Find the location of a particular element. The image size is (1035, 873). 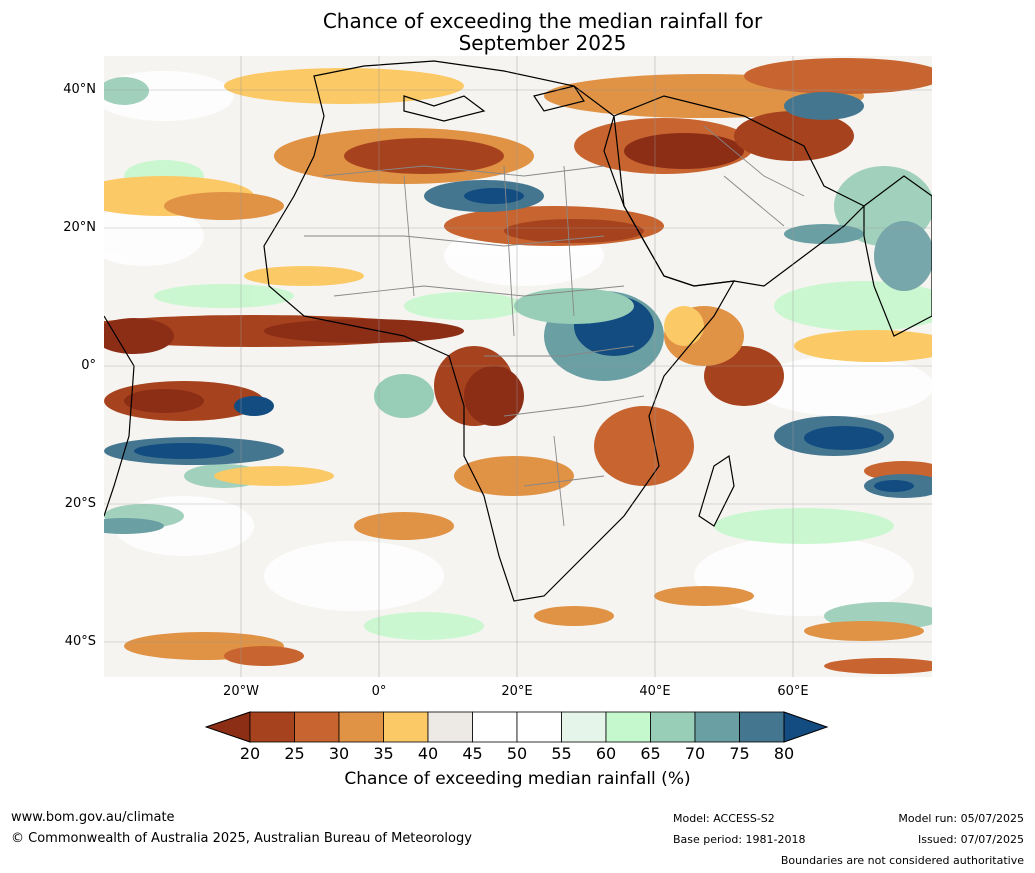

colorbar-tick-label: 20 is located at coordinates (250, 753).